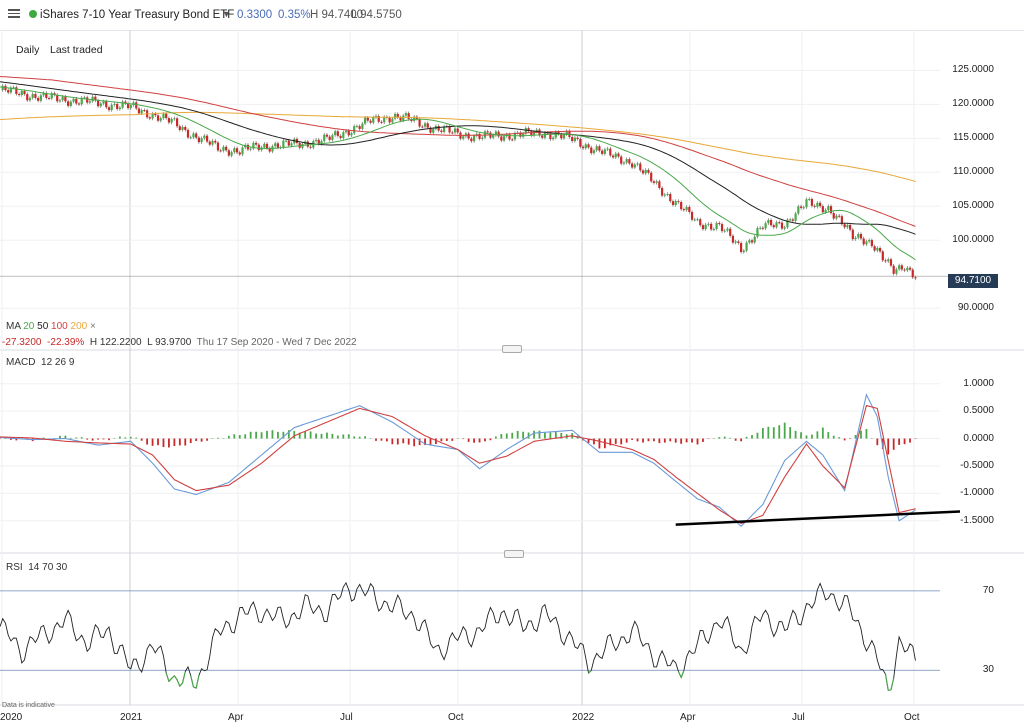 The height and width of the screenshot is (726, 1024). I want to click on macd-slow: 26, so click(60, 362).